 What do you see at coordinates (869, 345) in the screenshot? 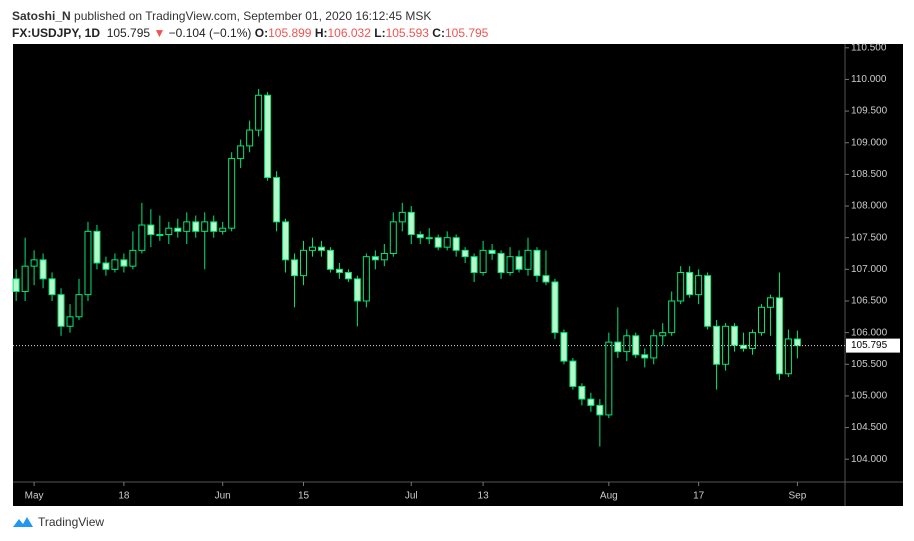
I see `last-price-label: 105.795` at bounding box center [869, 345].